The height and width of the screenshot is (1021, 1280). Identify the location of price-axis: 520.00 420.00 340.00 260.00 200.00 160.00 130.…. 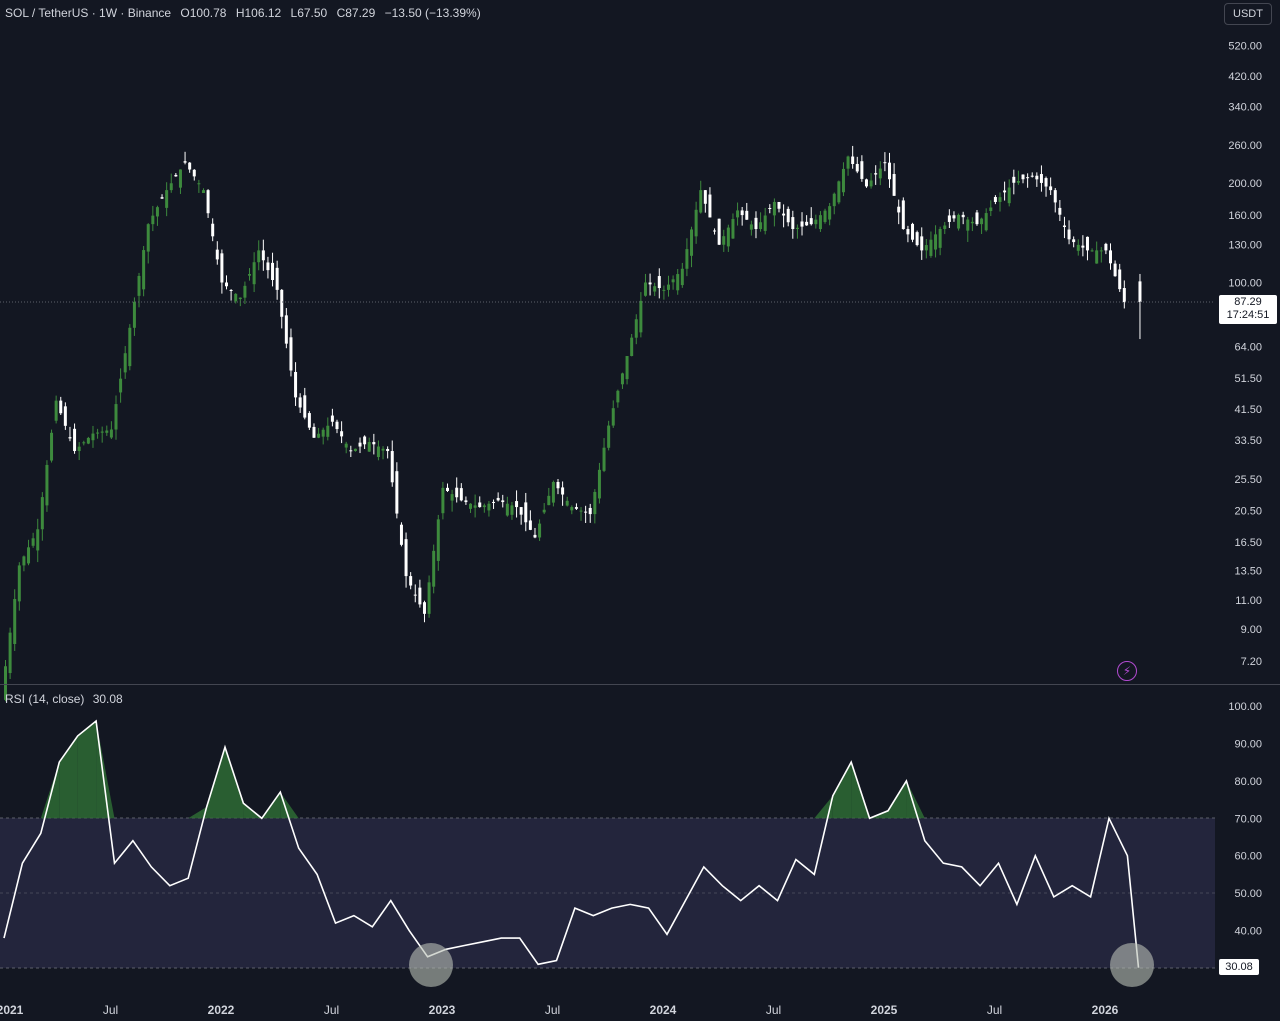
(1245, 354).